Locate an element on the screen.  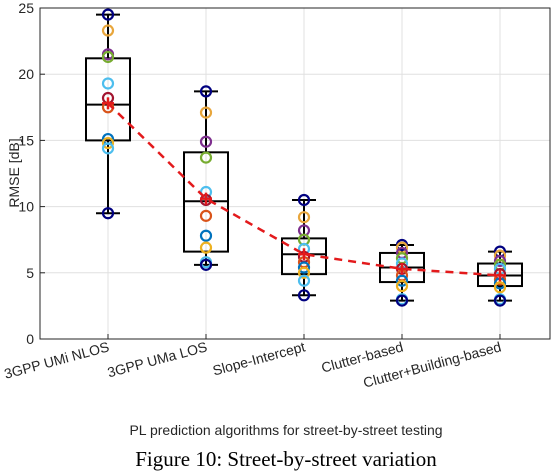
figure-caption: Figure 10: Street-by-street variation is located at coordinates (286, 459).